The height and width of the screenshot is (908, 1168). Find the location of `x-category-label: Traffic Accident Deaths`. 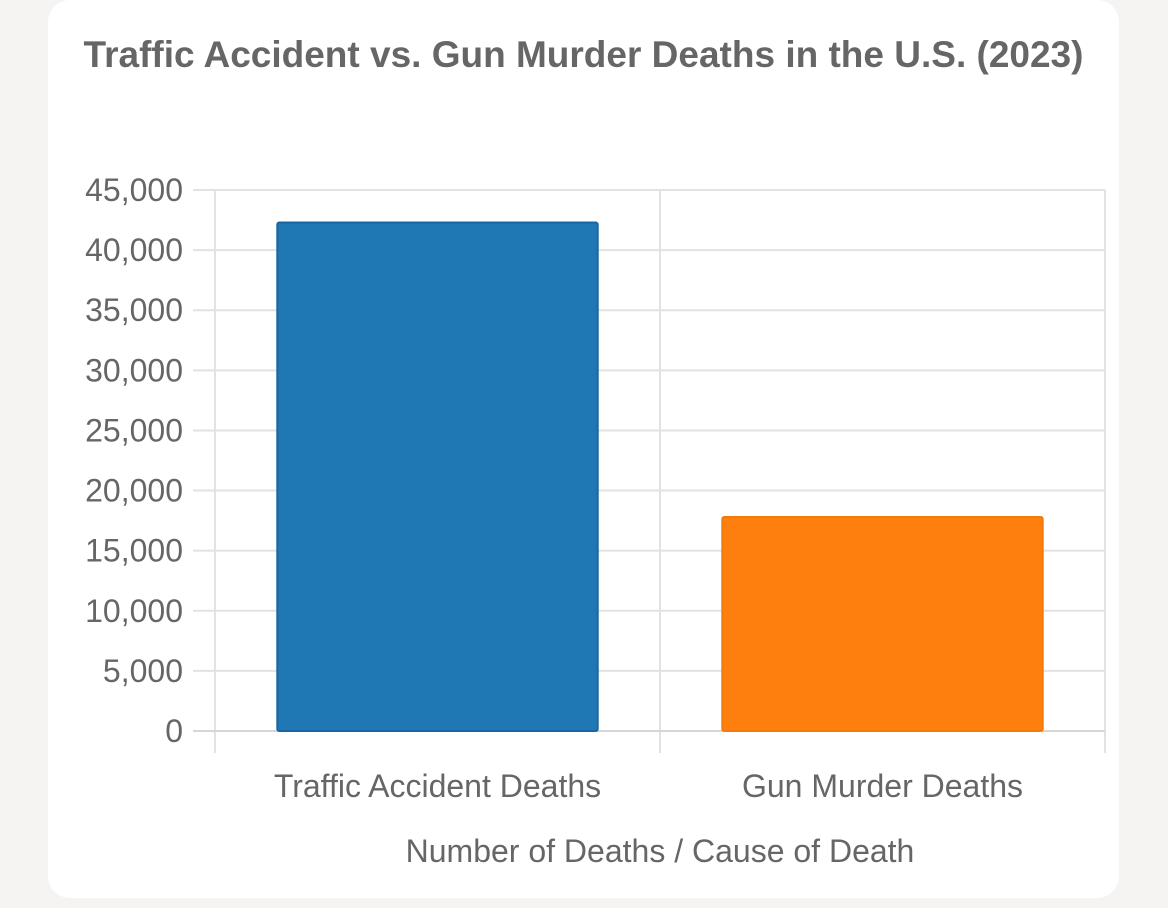

x-category-label: Traffic Accident Deaths is located at coordinates (437, 786).